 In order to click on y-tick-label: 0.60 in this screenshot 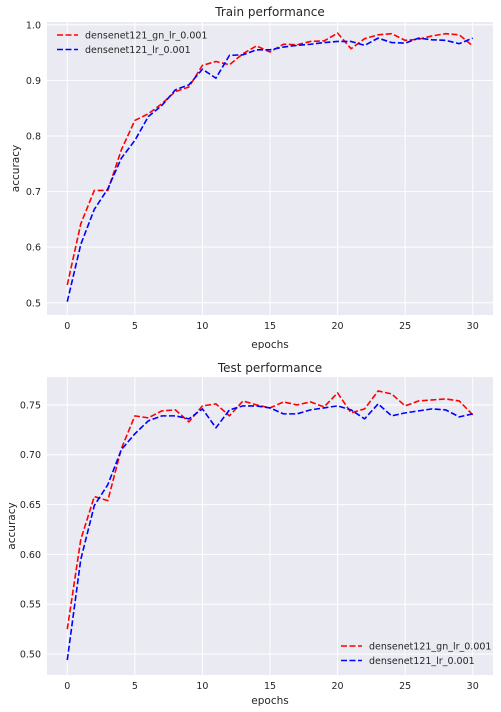, I will do `click(30, 555)`.